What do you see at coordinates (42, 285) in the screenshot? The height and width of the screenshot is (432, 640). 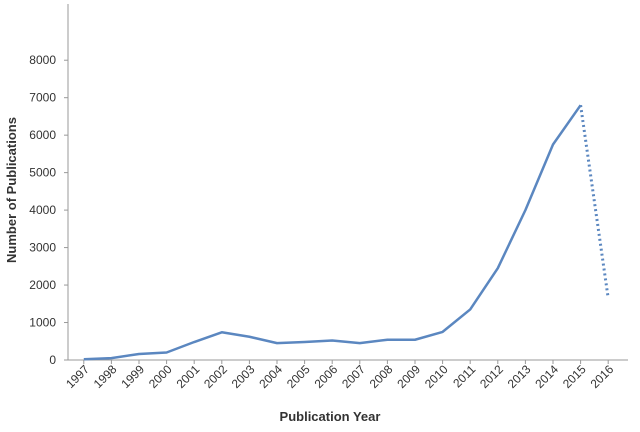 I see `y-tick-label: 2000` at bounding box center [42, 285].